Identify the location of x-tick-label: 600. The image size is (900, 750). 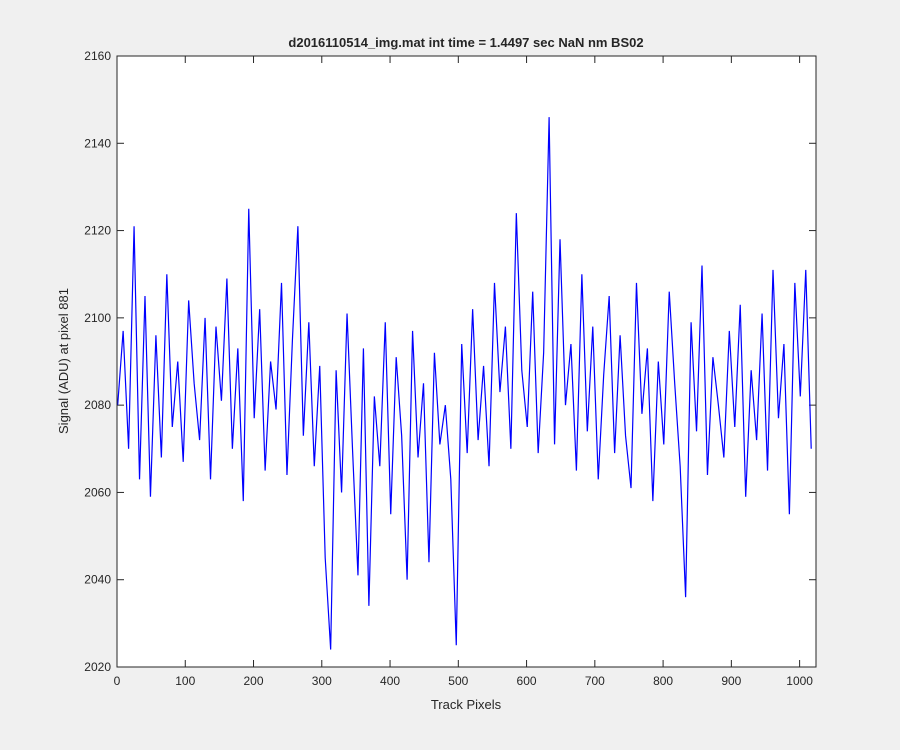
(527, 681).